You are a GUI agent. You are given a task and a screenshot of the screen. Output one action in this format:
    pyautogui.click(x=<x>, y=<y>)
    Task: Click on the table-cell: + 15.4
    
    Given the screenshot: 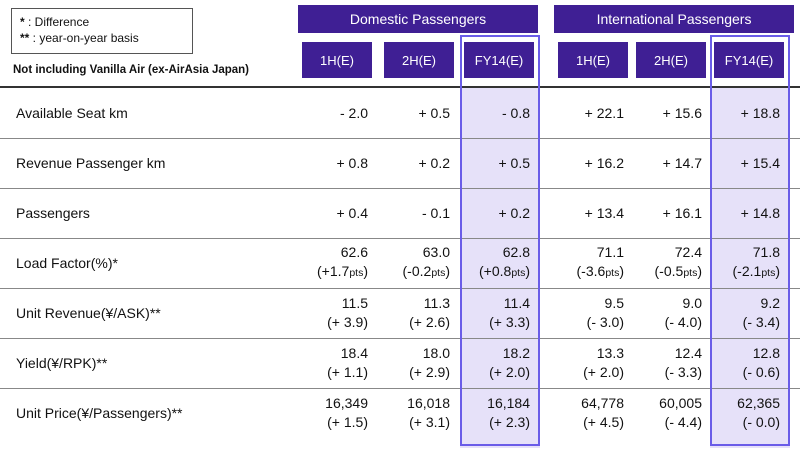 What is the action you would take?
    pyautogui.click(x=745, y=163)
    